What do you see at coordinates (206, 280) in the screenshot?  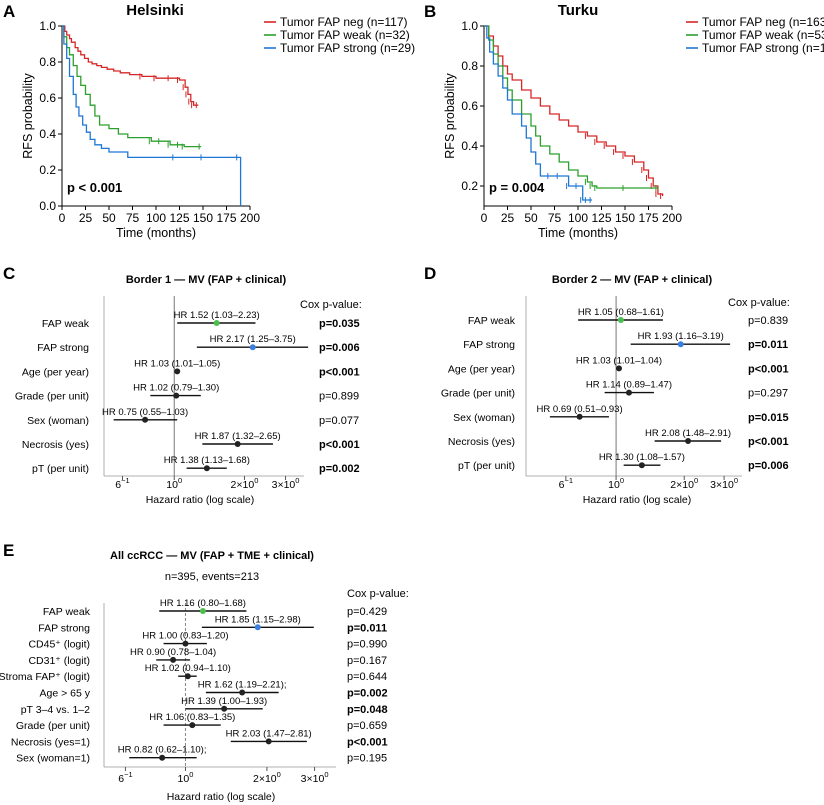 I see `chart-title: Border 1 — MV (FAP + clinical)` at bounding box center [206, 280].